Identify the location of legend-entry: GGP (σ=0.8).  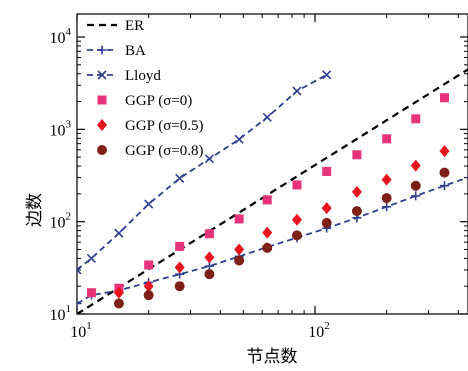
(150, 151).